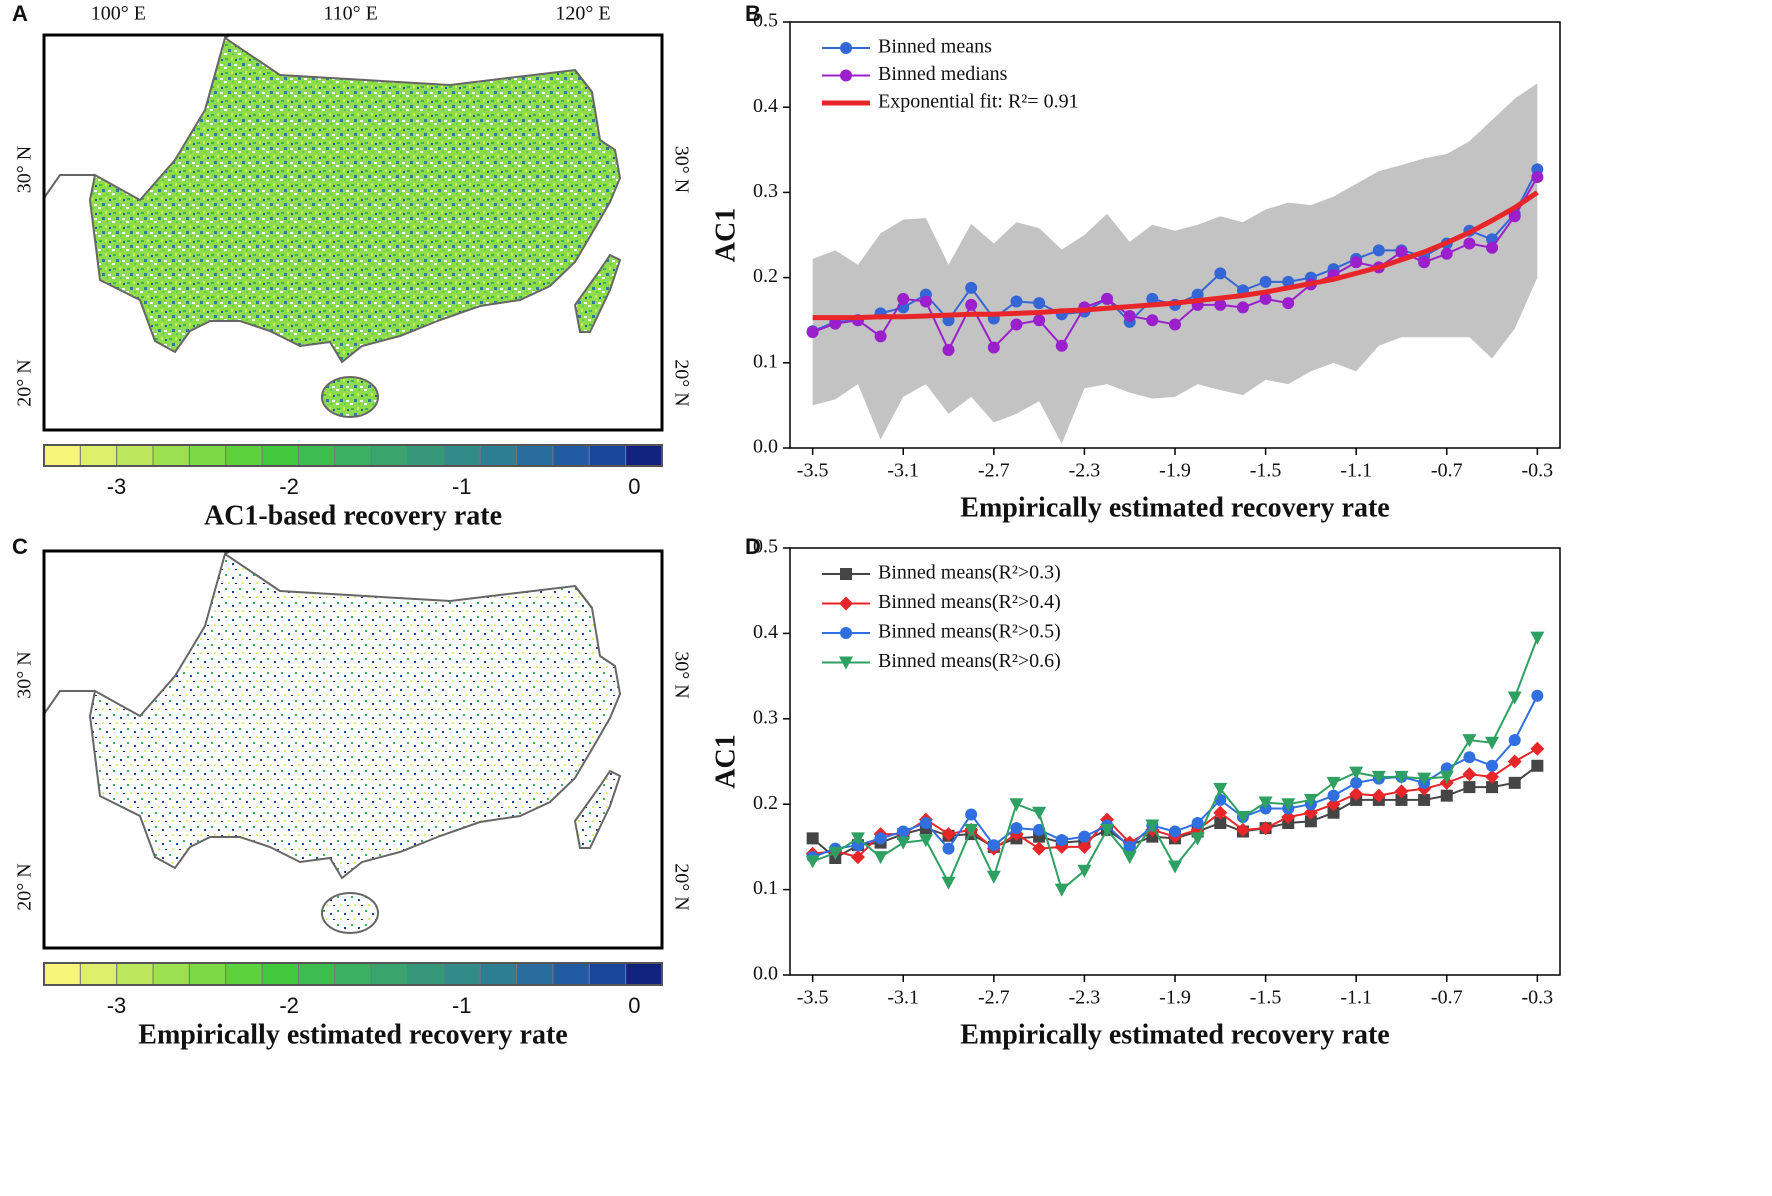 The height and width of the screenshot is (1196, 1772). What do you see at coordinates (634, 486) in the screenshot?
I see `colorbar-tick-label: 0` at bounding box center [634, 486].